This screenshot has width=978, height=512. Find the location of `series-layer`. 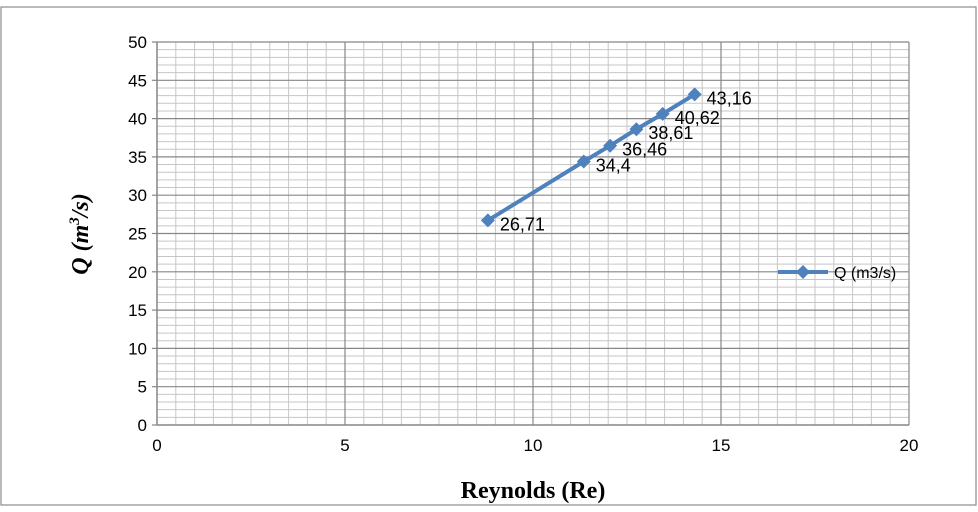

series-layer is located at coordinates (591, 157).